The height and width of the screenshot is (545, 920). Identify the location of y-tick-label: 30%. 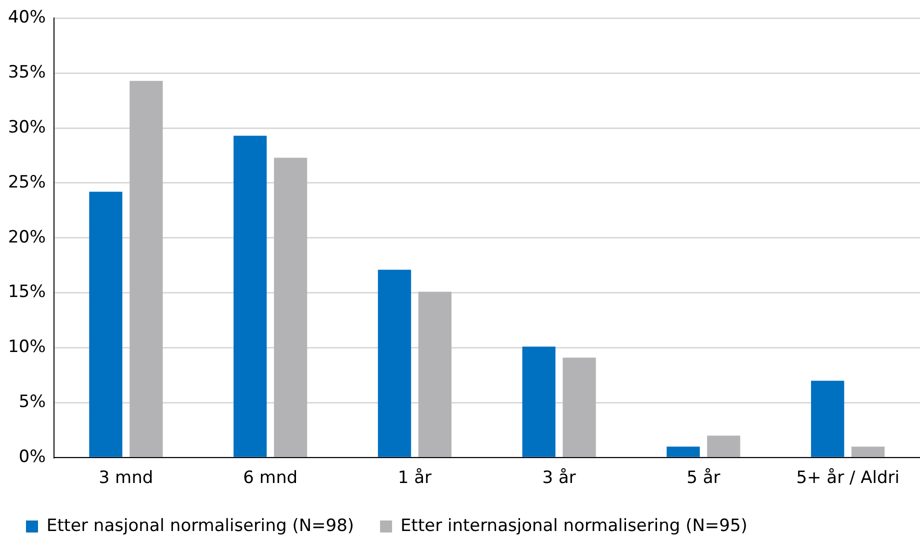
(27, 127).